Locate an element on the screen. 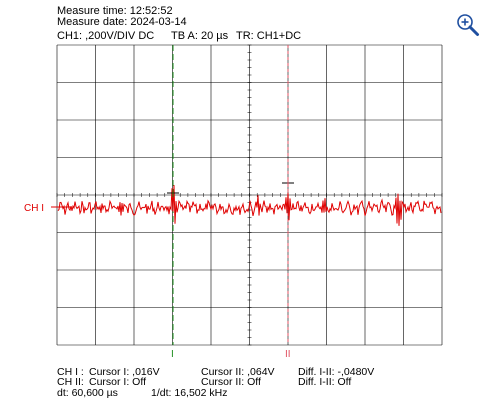 Image resolution: width=500 pixels, height=403 pixels. ch1-cursor1-value: Cursor I: ,016V is located at coordinates (124, 372).